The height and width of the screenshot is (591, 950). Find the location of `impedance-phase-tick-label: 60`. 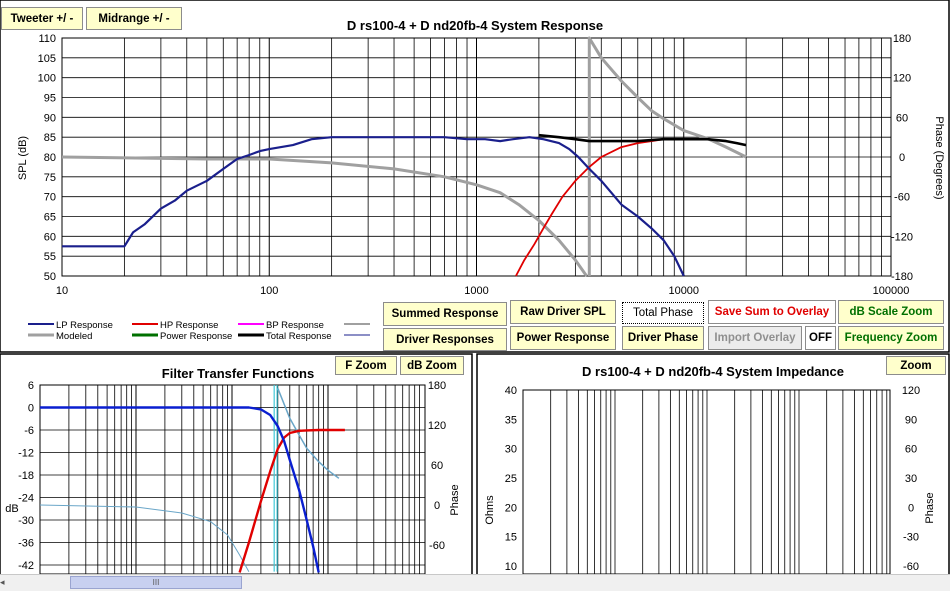

impedance-phase-tick-label: 60 is located at coordinates (911, 450).